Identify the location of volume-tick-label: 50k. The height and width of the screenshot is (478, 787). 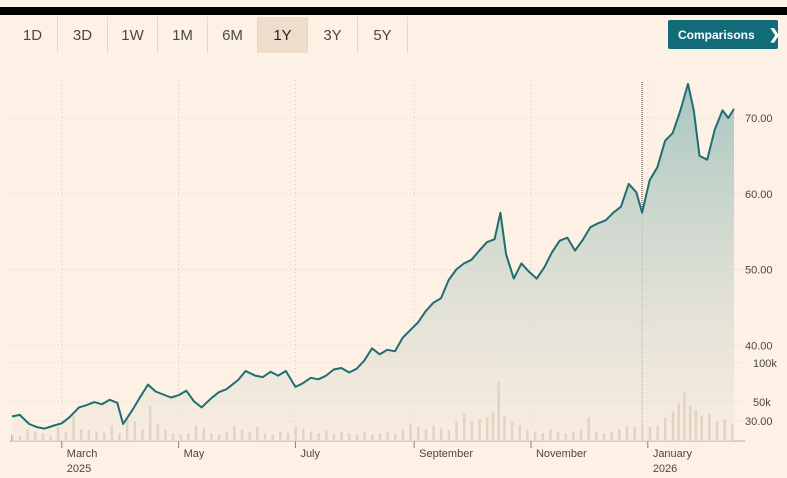
(762, 403).